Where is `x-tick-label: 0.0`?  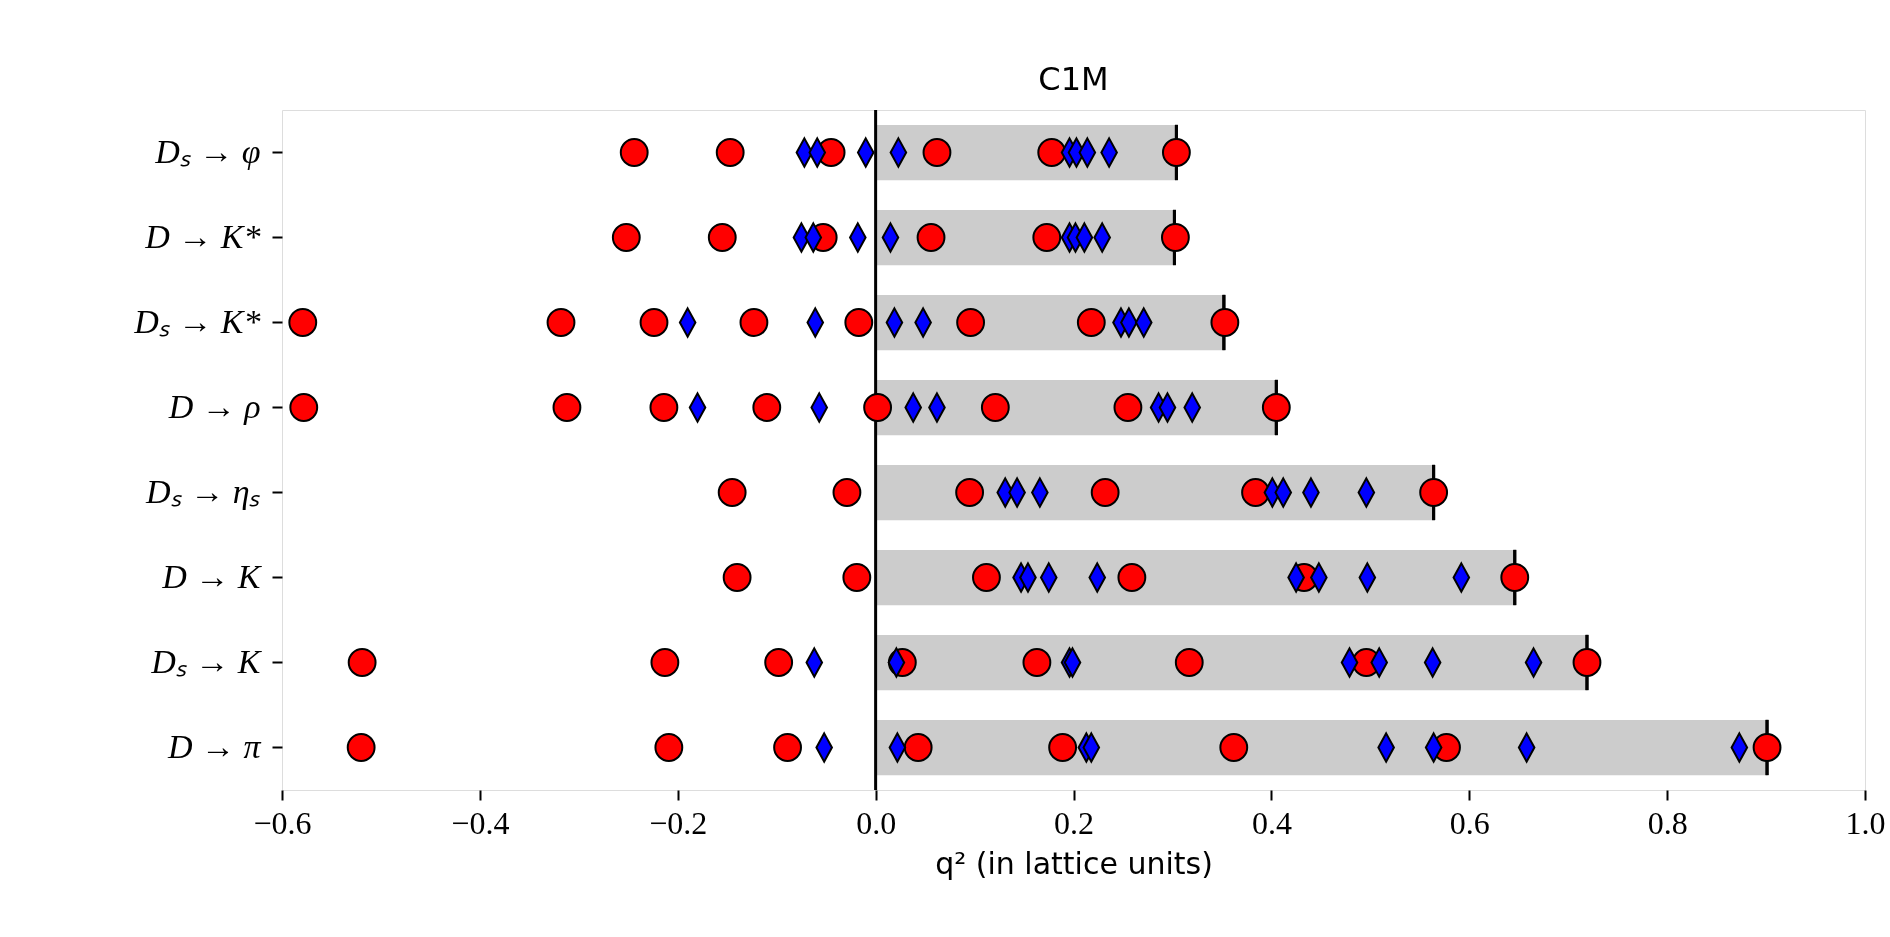 x-tick-label: 0.0 is located at coordinates (876, 822).